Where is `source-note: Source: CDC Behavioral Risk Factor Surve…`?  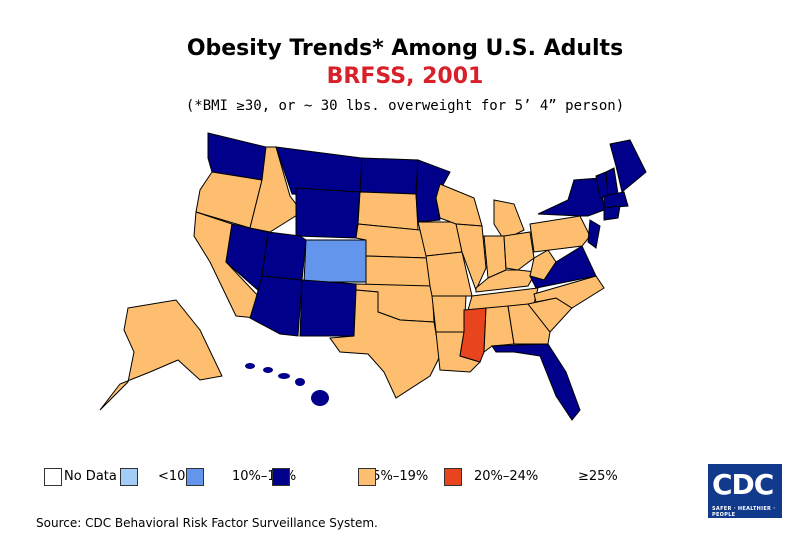
source-note: Source: CDC Behavioral Risk Factor Surve… is located at coordinates (207, 523).